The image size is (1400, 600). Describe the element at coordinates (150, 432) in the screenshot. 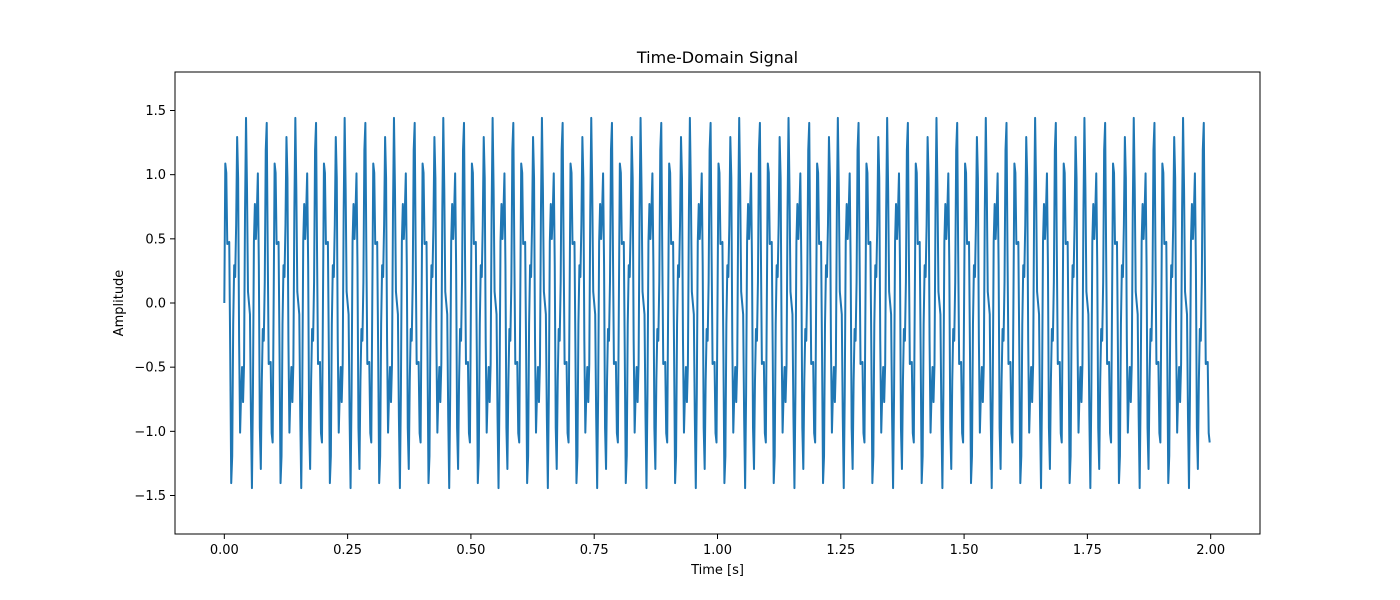

I see `y-tick-label: −1.0` at that location.